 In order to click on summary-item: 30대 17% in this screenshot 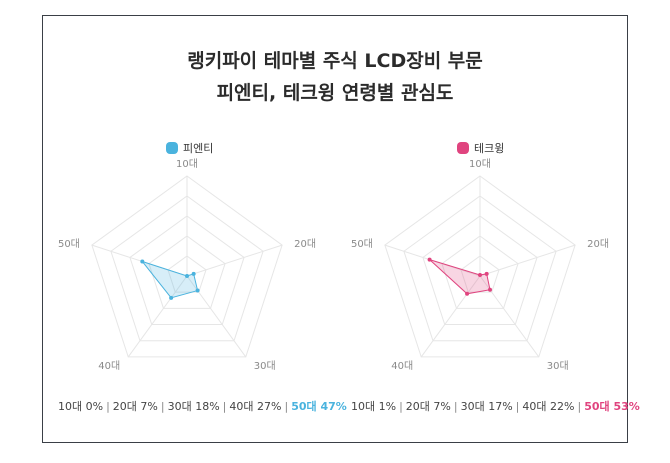, I will do `click(486, 406)`.